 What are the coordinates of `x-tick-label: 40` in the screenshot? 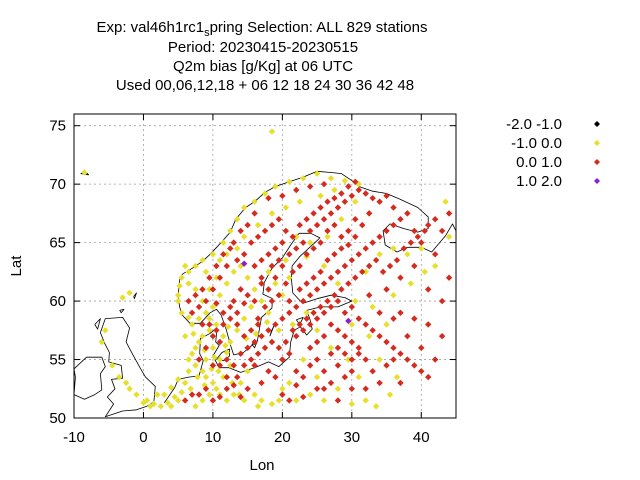 It's located at (421, 437).